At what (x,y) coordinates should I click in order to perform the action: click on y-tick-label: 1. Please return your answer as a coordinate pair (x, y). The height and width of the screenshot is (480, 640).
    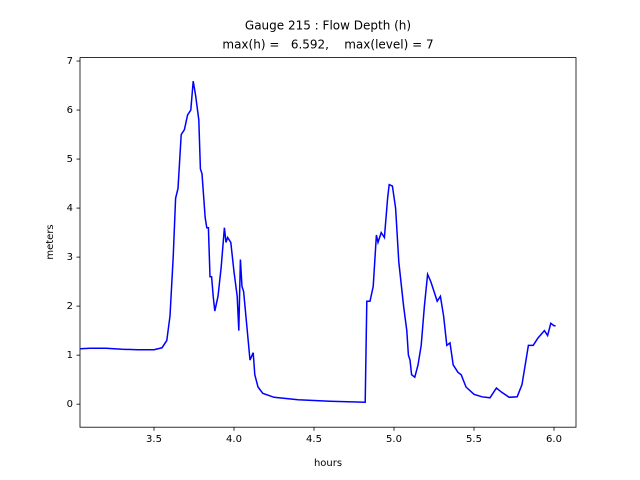
    Looking at the image, I should click on (70, 355).